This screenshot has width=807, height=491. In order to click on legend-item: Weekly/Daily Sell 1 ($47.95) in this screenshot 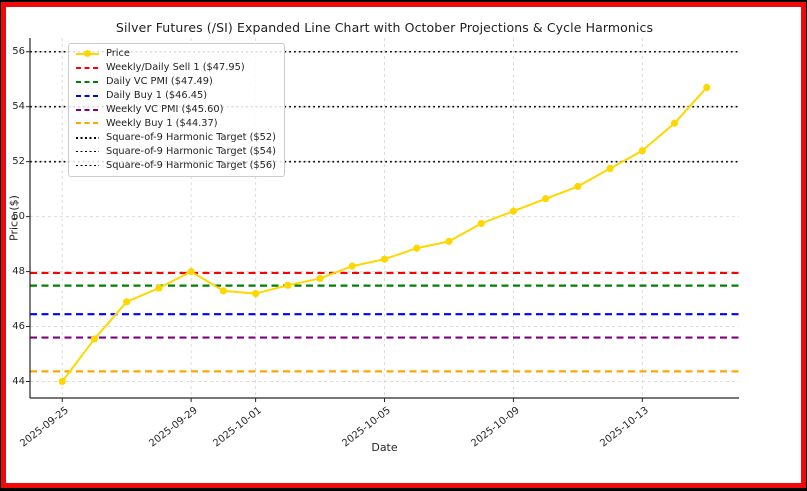, I will do `click(176, 68)`.